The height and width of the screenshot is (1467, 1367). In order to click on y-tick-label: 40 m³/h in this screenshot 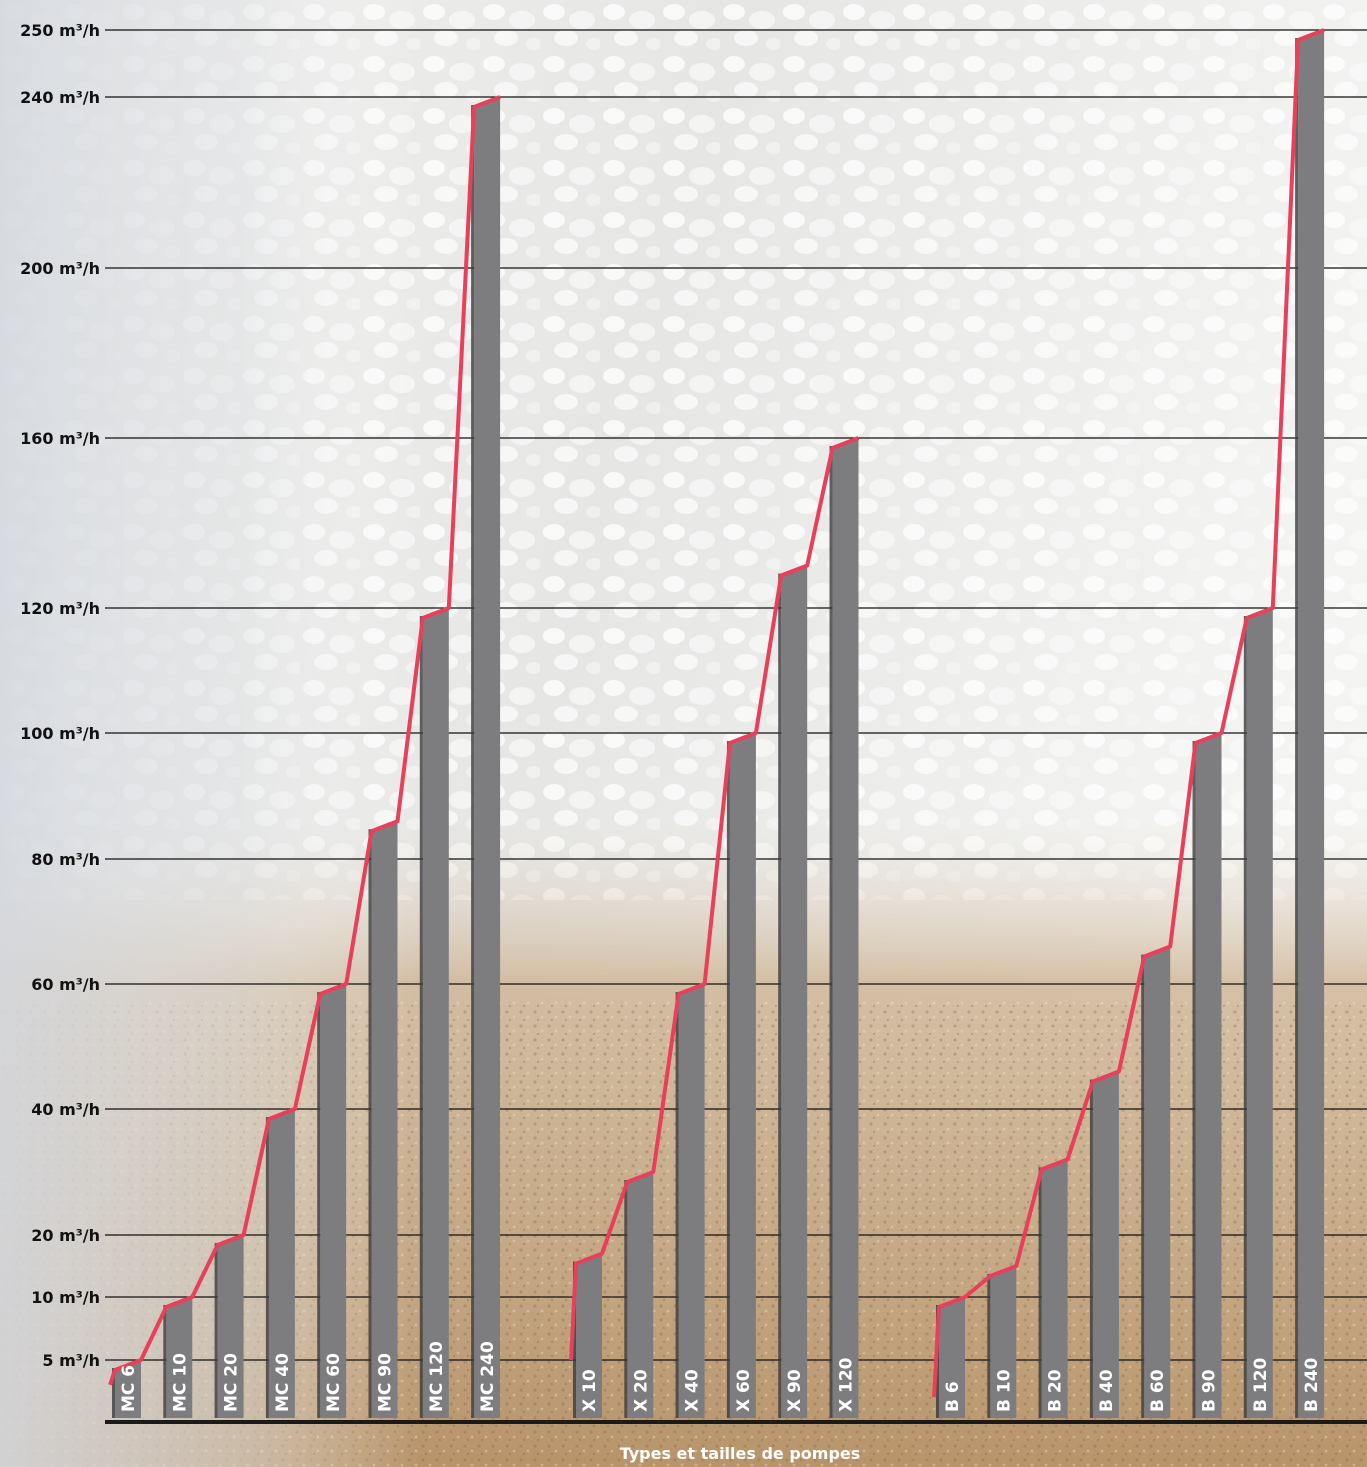, I will do `click(65, 1109)`.